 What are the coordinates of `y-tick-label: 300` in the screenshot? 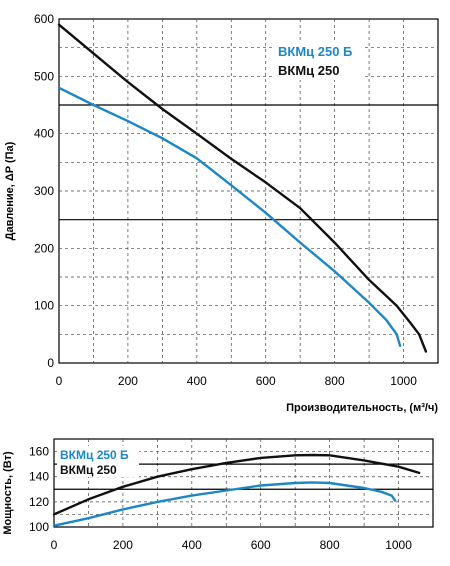 It's located at (44, 191).